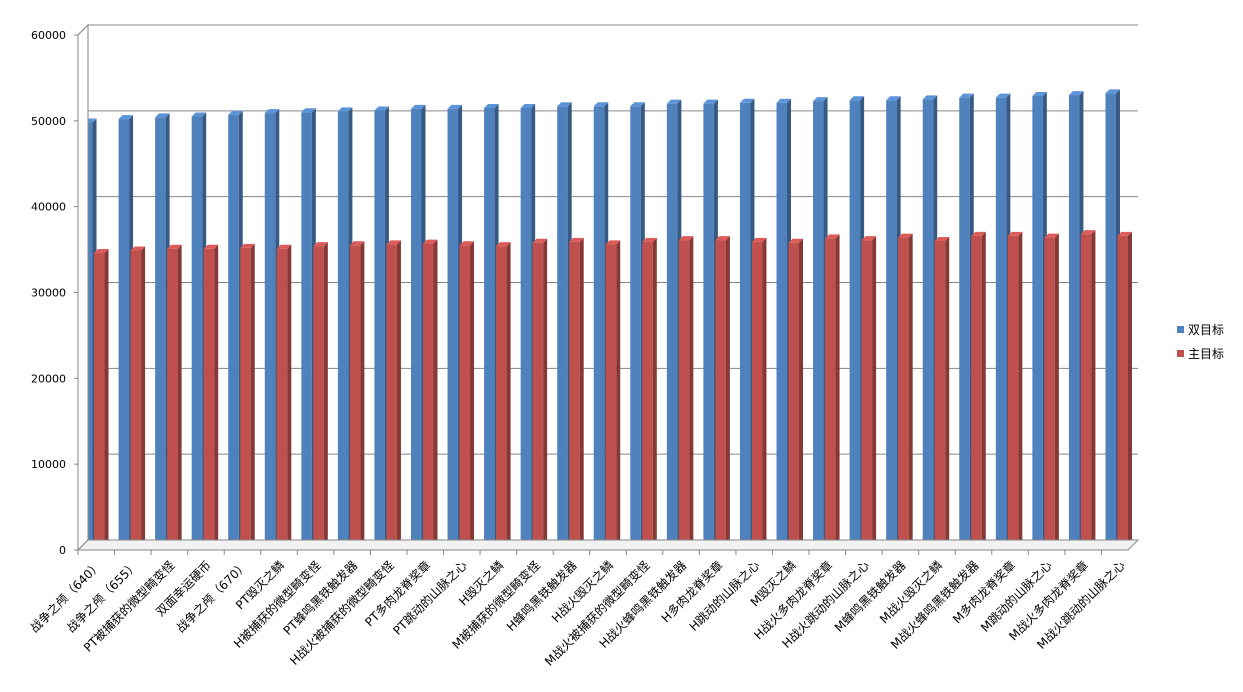  Describe the element at coordinates (48, 293) in the screenshot. I see `y-axis-tick-labels: 0 10000 20000 30000 40000 50000 60000` at that location.